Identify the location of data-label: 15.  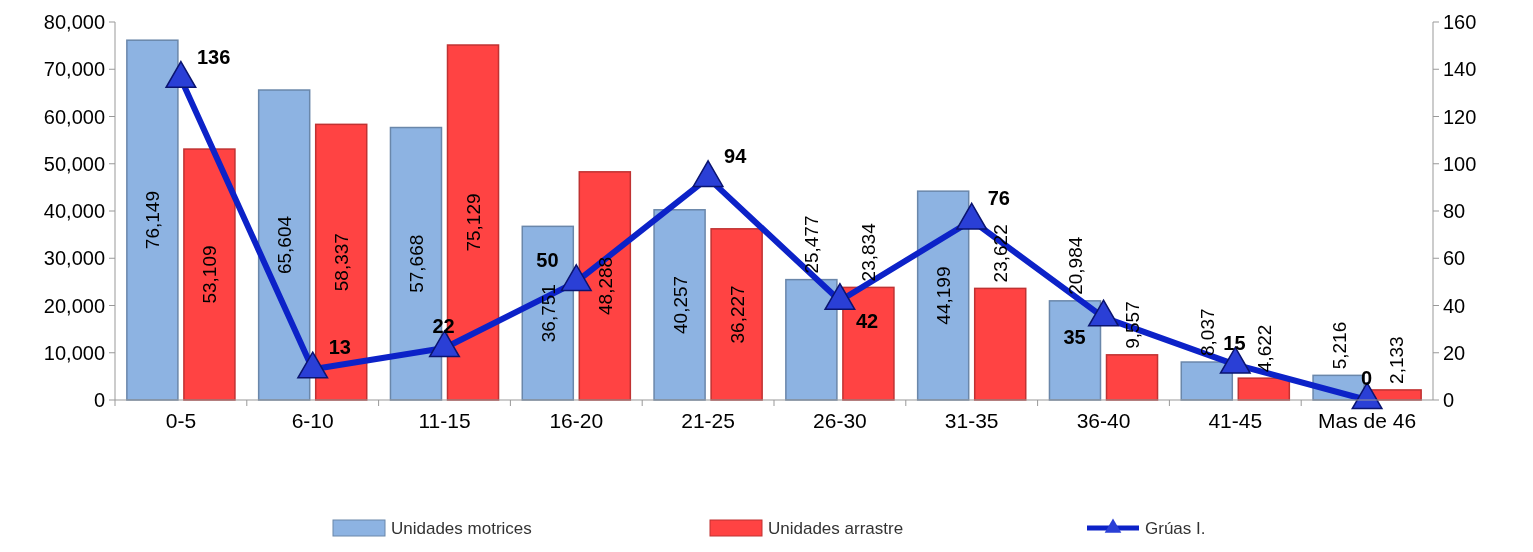
(1234, 342).